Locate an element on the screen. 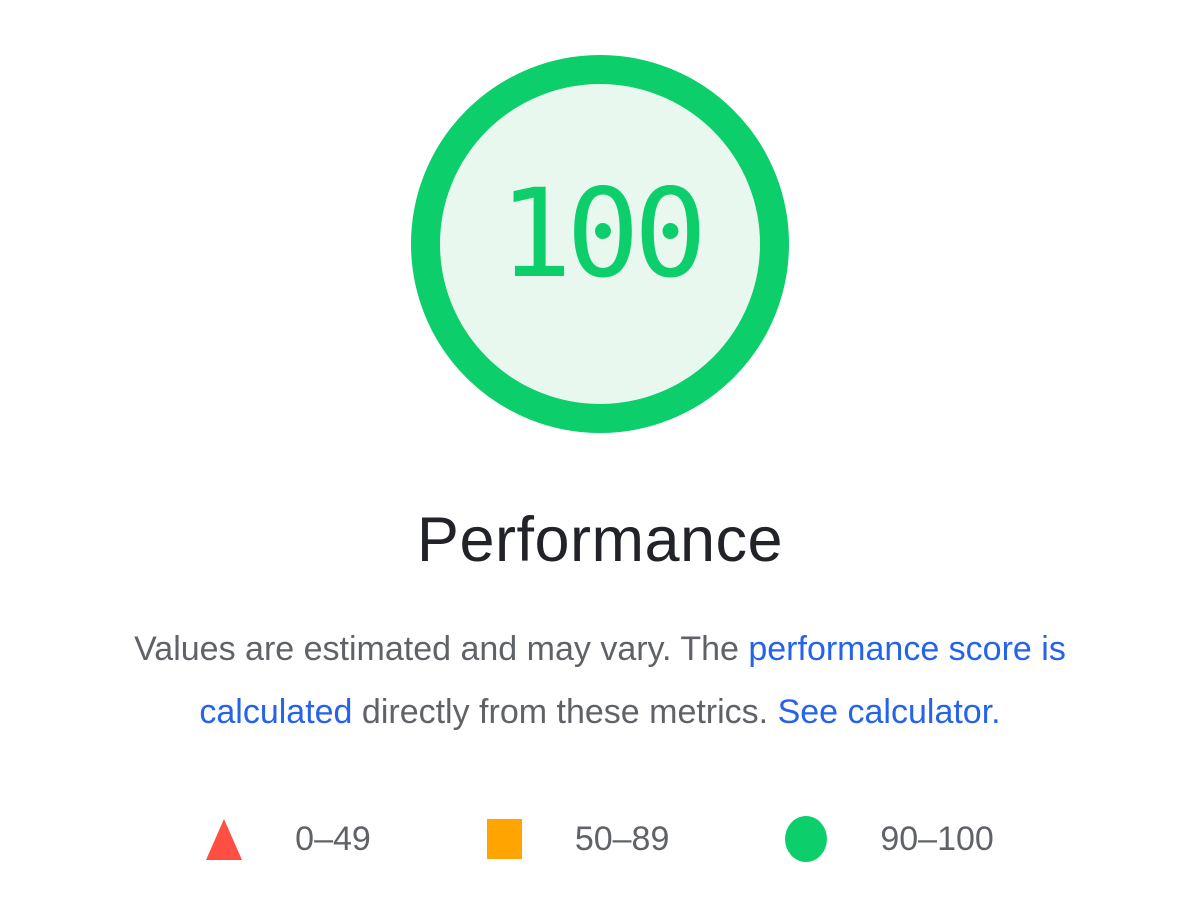 This screenshot has height=900, width=1200. legend-label-pass: 90–100 is located at coordinates (937, 838).